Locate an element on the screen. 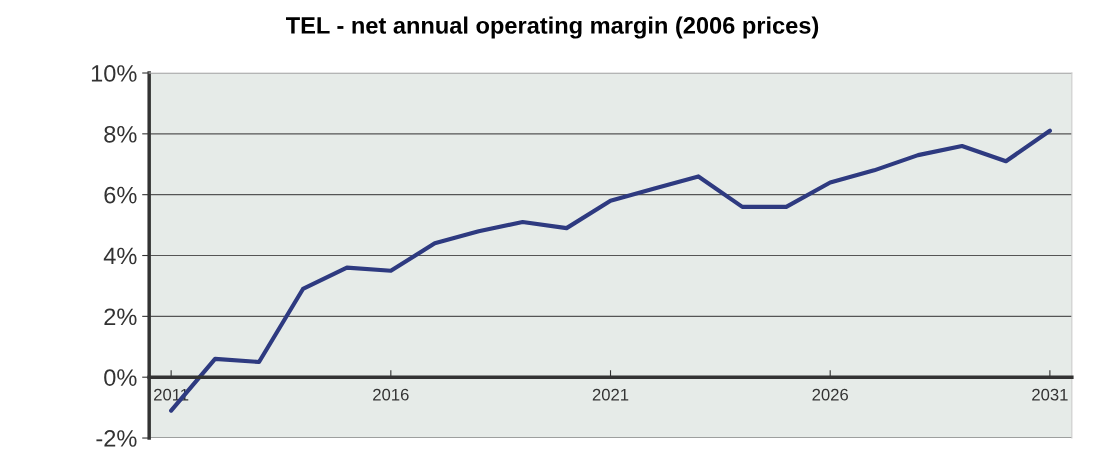 The width and height of the screenshot is (1105, 471). chart-title: TEL - net annual operating margin (2006 prices) is located at coordinates (552, 27).